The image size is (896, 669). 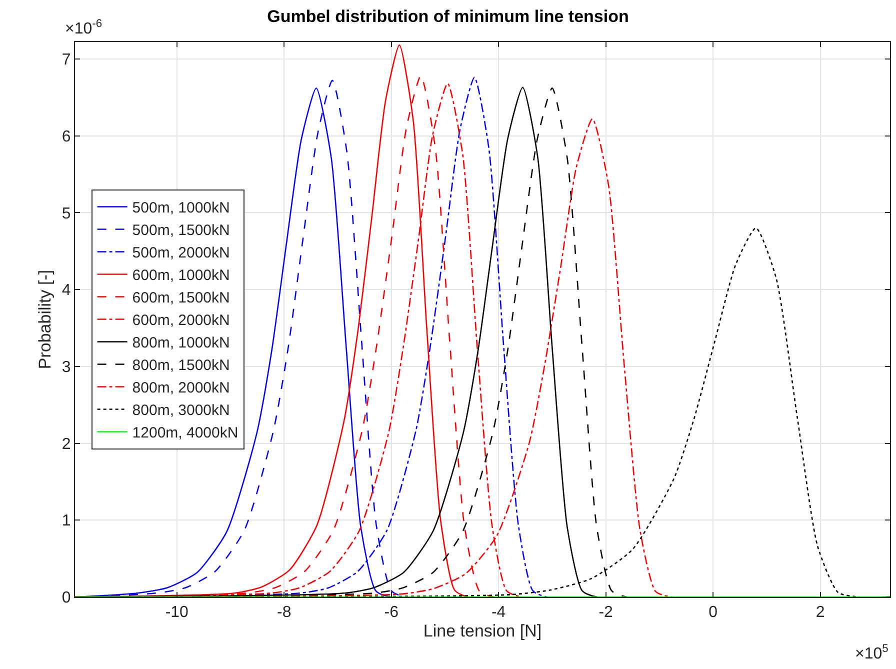 I want to click on legend-label: 800m, 2000kN, so click(x=181, y=388).